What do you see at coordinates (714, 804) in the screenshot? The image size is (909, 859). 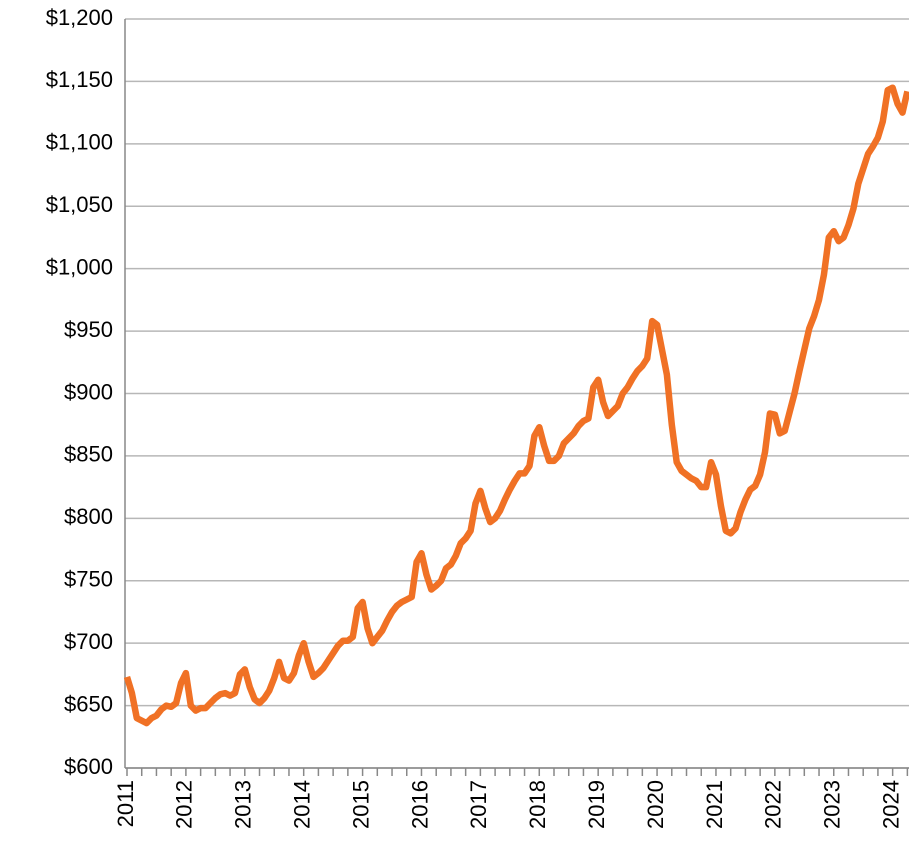 I see `x-tick-label: 2021` at bounding box center [714, 804].